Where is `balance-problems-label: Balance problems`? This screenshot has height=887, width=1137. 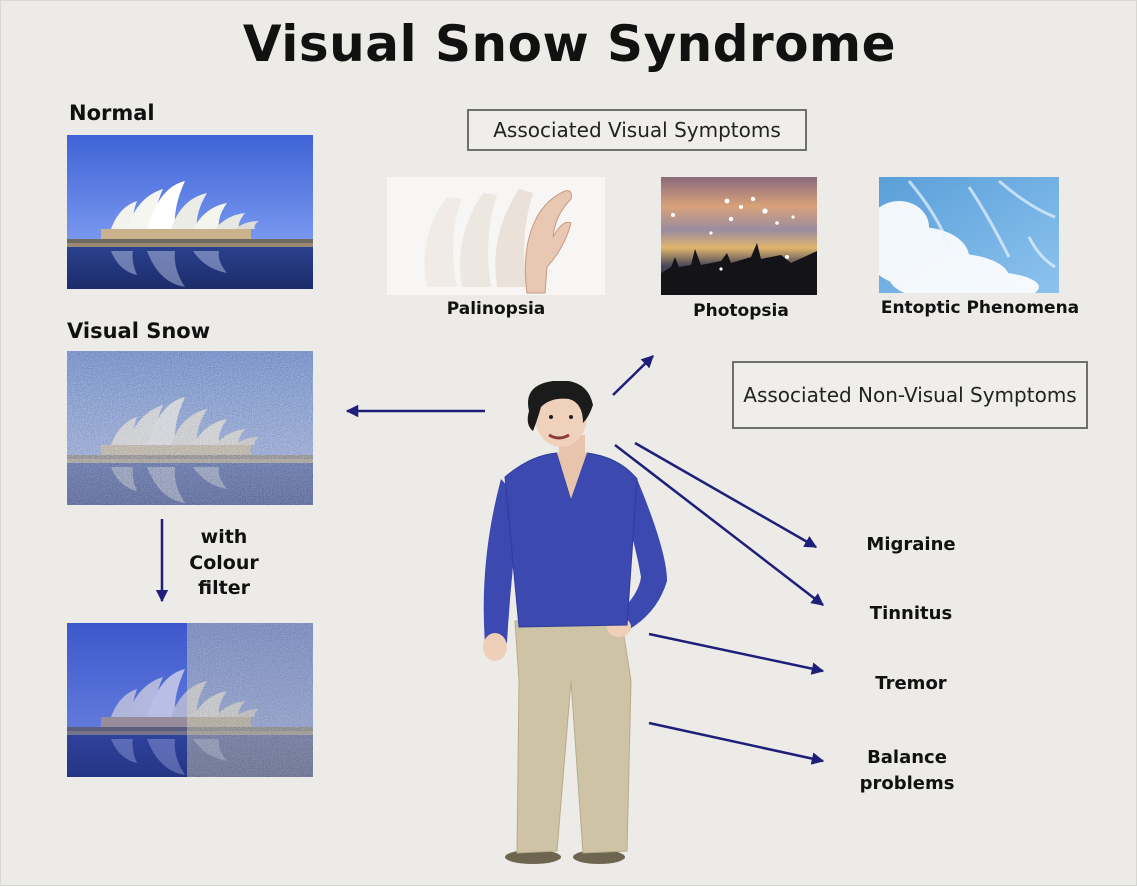
balance-problems-label: Balance problems is located at coordinates (907, 771).